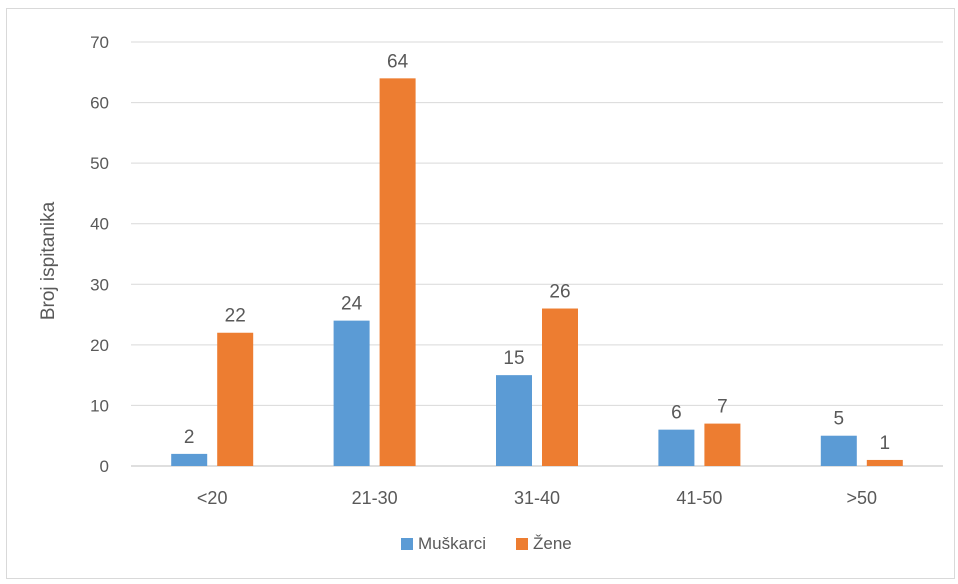 Image resolution: width=958 pixels, height=584 pixels. What do you see at coordinates (352, 304) in the screenshot?
I see `data-label: 24` at bounding box center [352, 304].